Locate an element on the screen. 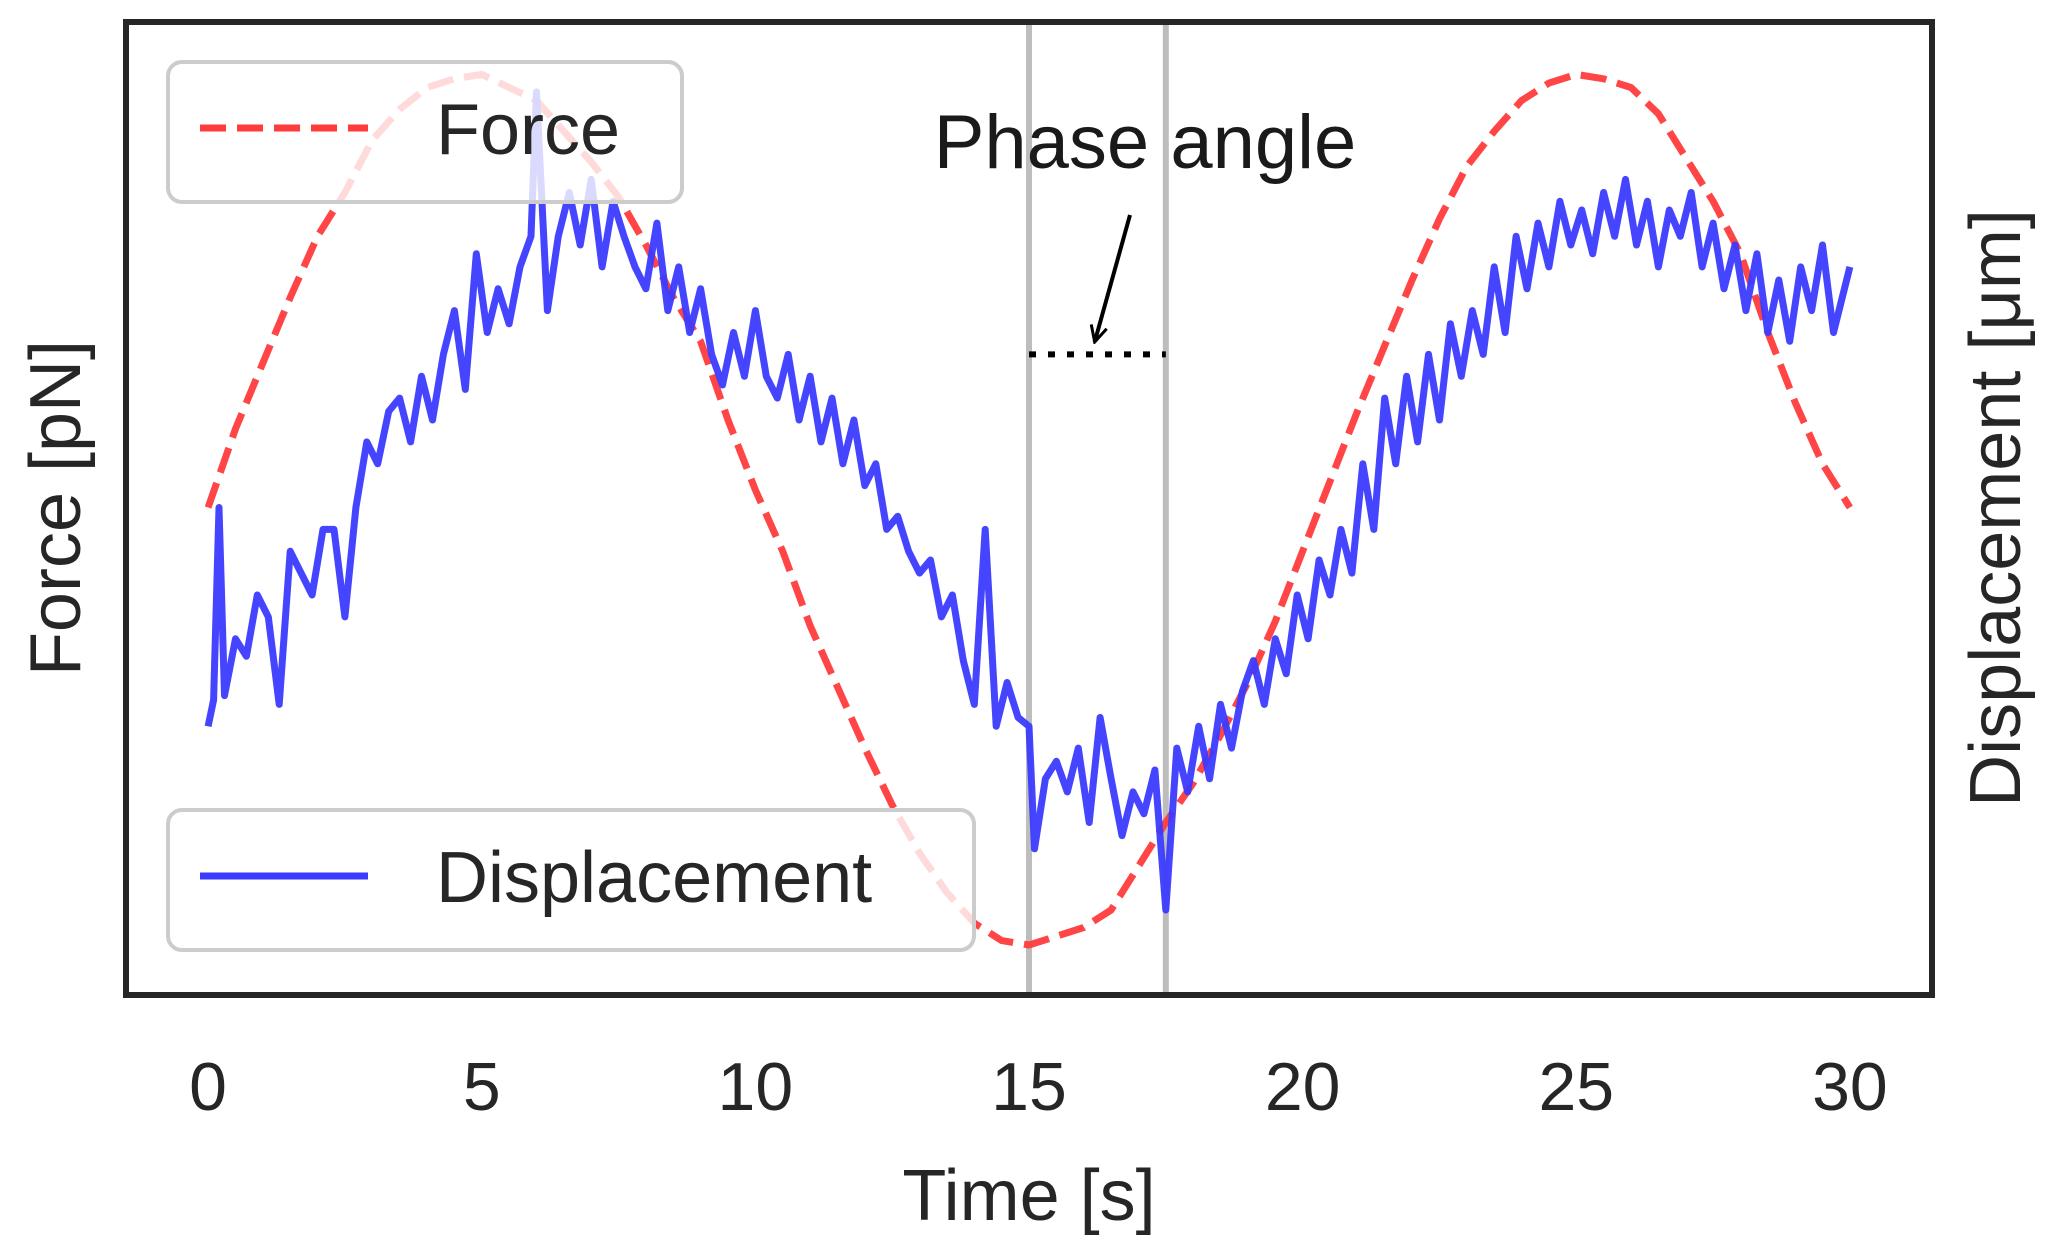  x-tick-label: 30 is located at coordinates (1850, 1087).